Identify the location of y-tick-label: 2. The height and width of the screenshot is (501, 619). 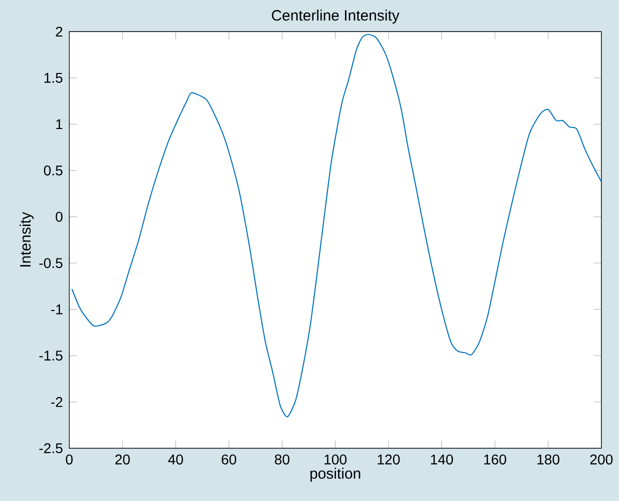
(59, 31).